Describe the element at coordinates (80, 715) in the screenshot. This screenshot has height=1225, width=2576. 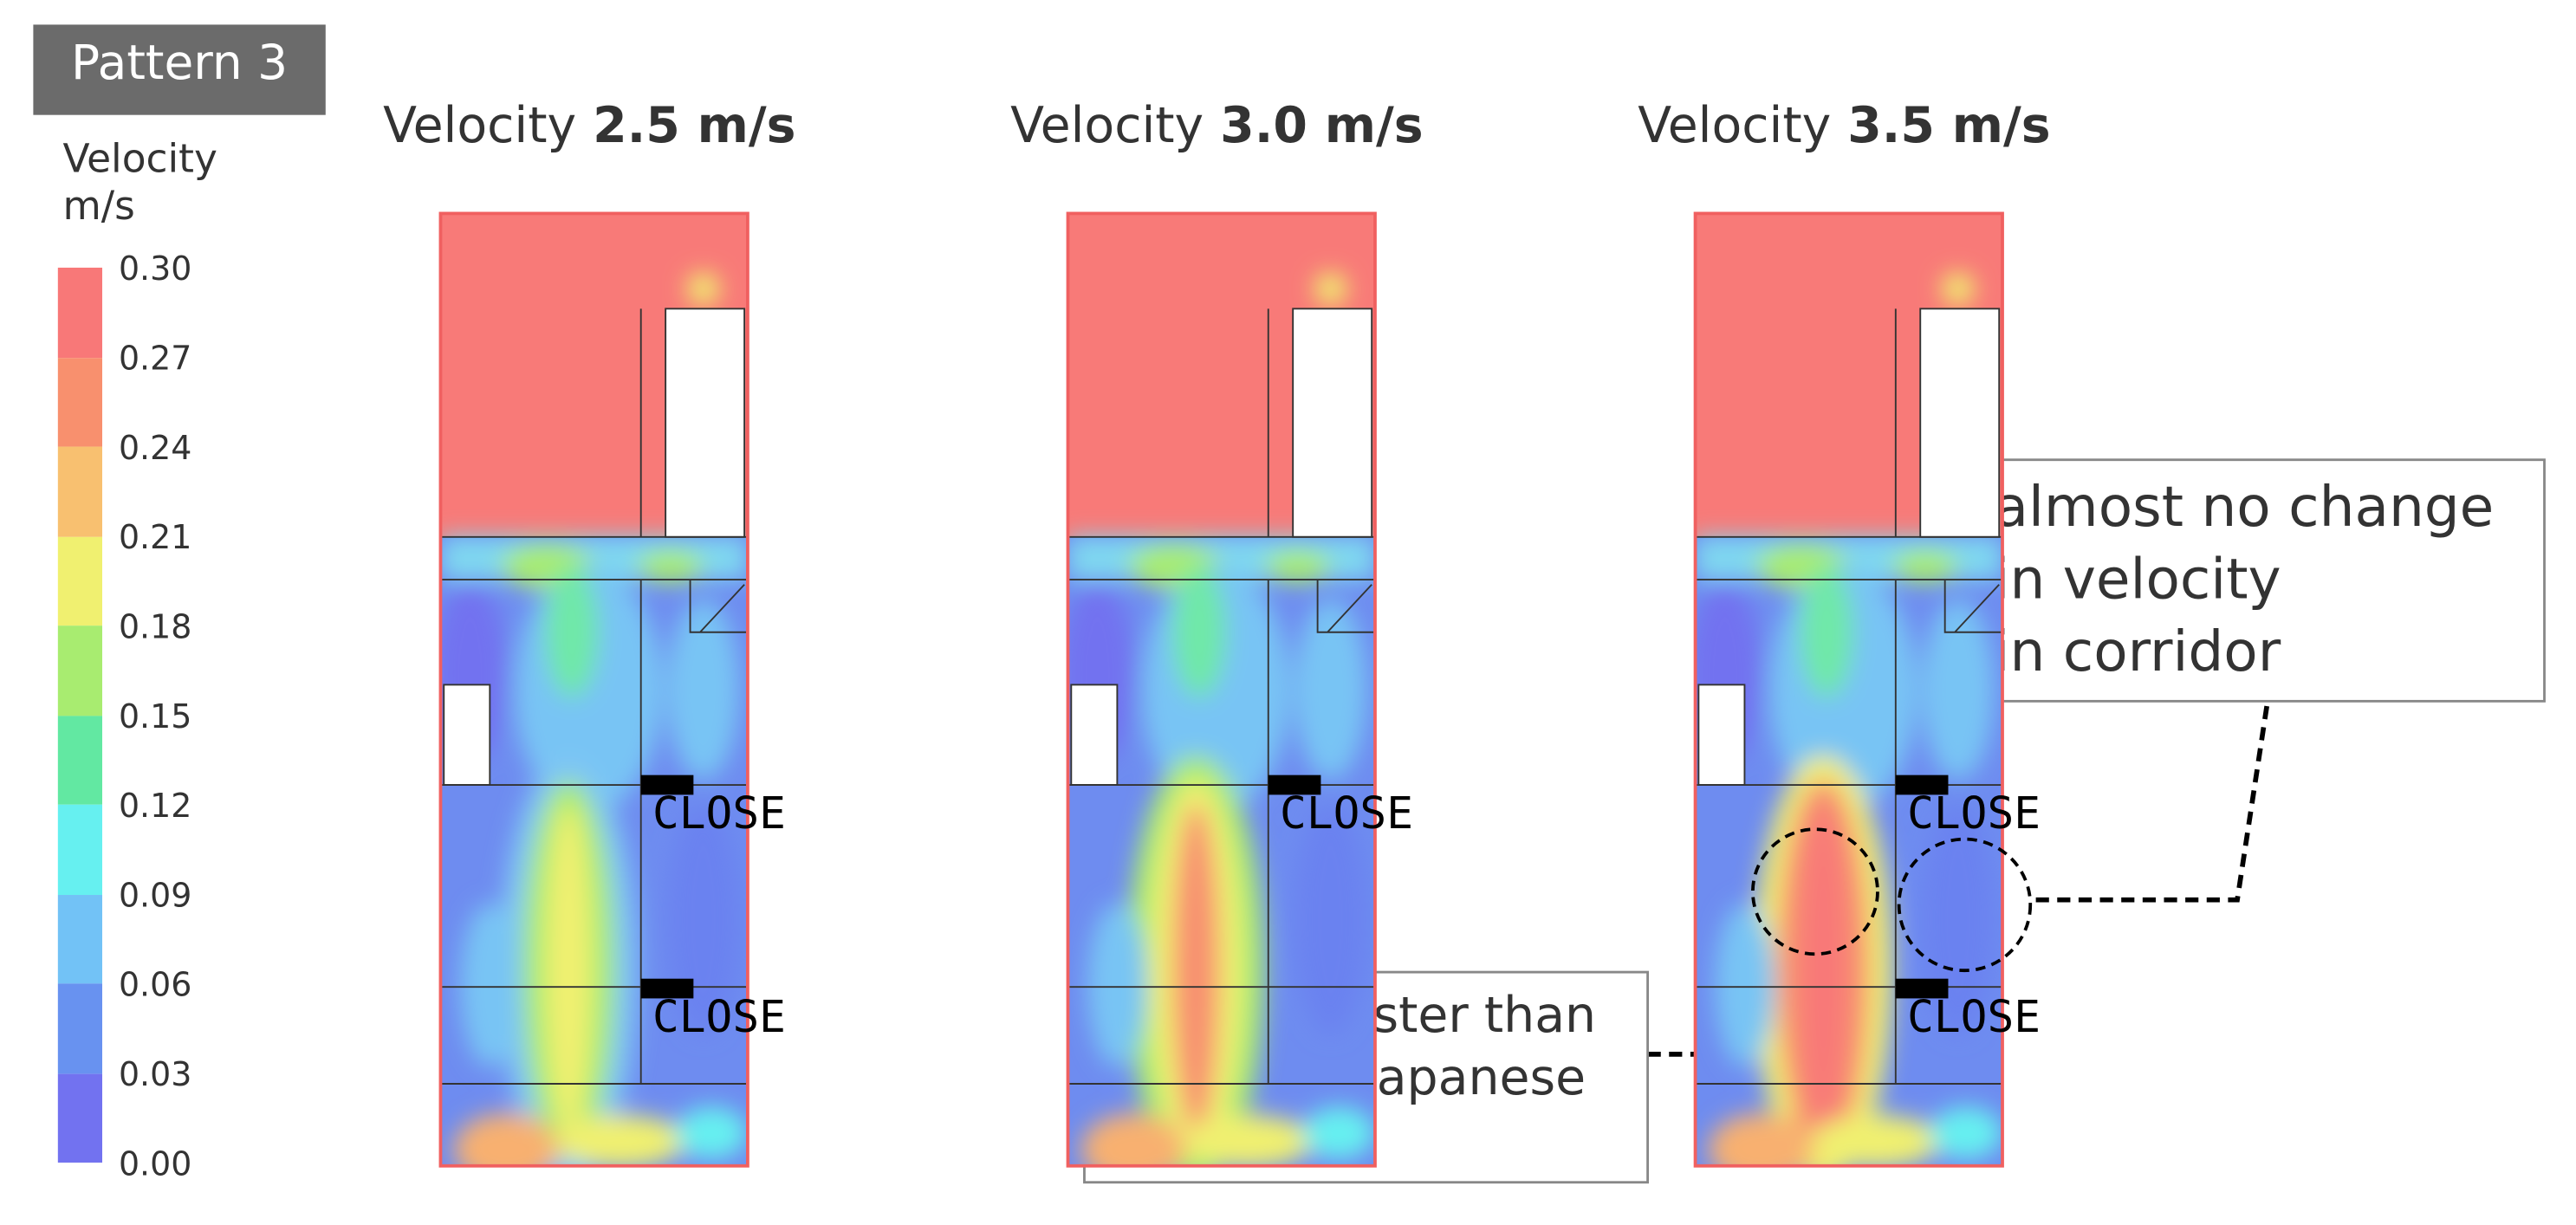
I see `colorbar` at that location.